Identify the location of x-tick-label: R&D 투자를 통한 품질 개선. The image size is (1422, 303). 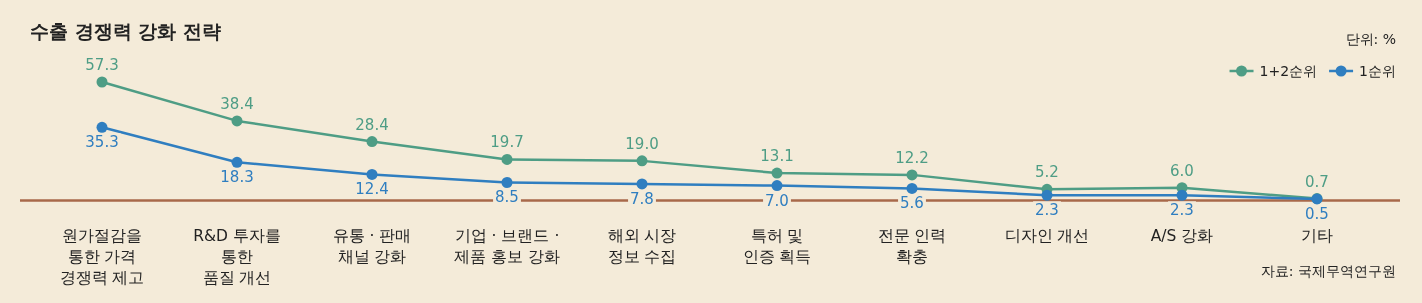
(237, 257).